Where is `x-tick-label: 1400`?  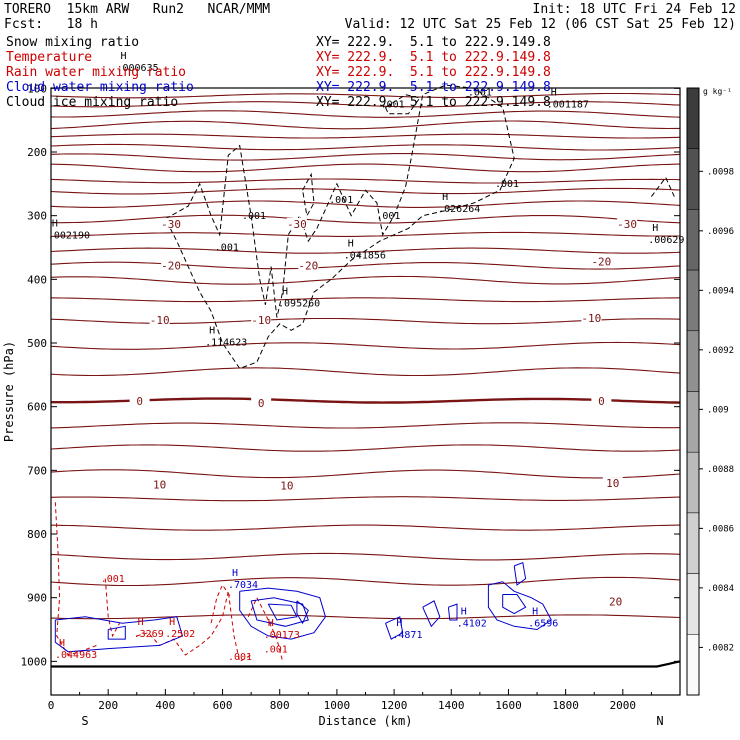 x-tick-label: 1400 is located at coordinates (451, 705).